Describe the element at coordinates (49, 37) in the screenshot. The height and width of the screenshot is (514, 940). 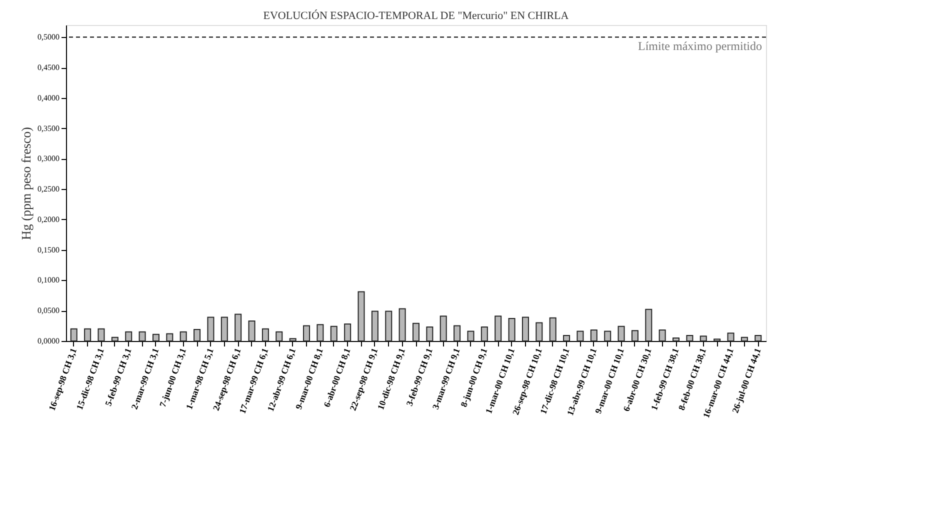
I see `y-tick-label: 0,5000` at that location.